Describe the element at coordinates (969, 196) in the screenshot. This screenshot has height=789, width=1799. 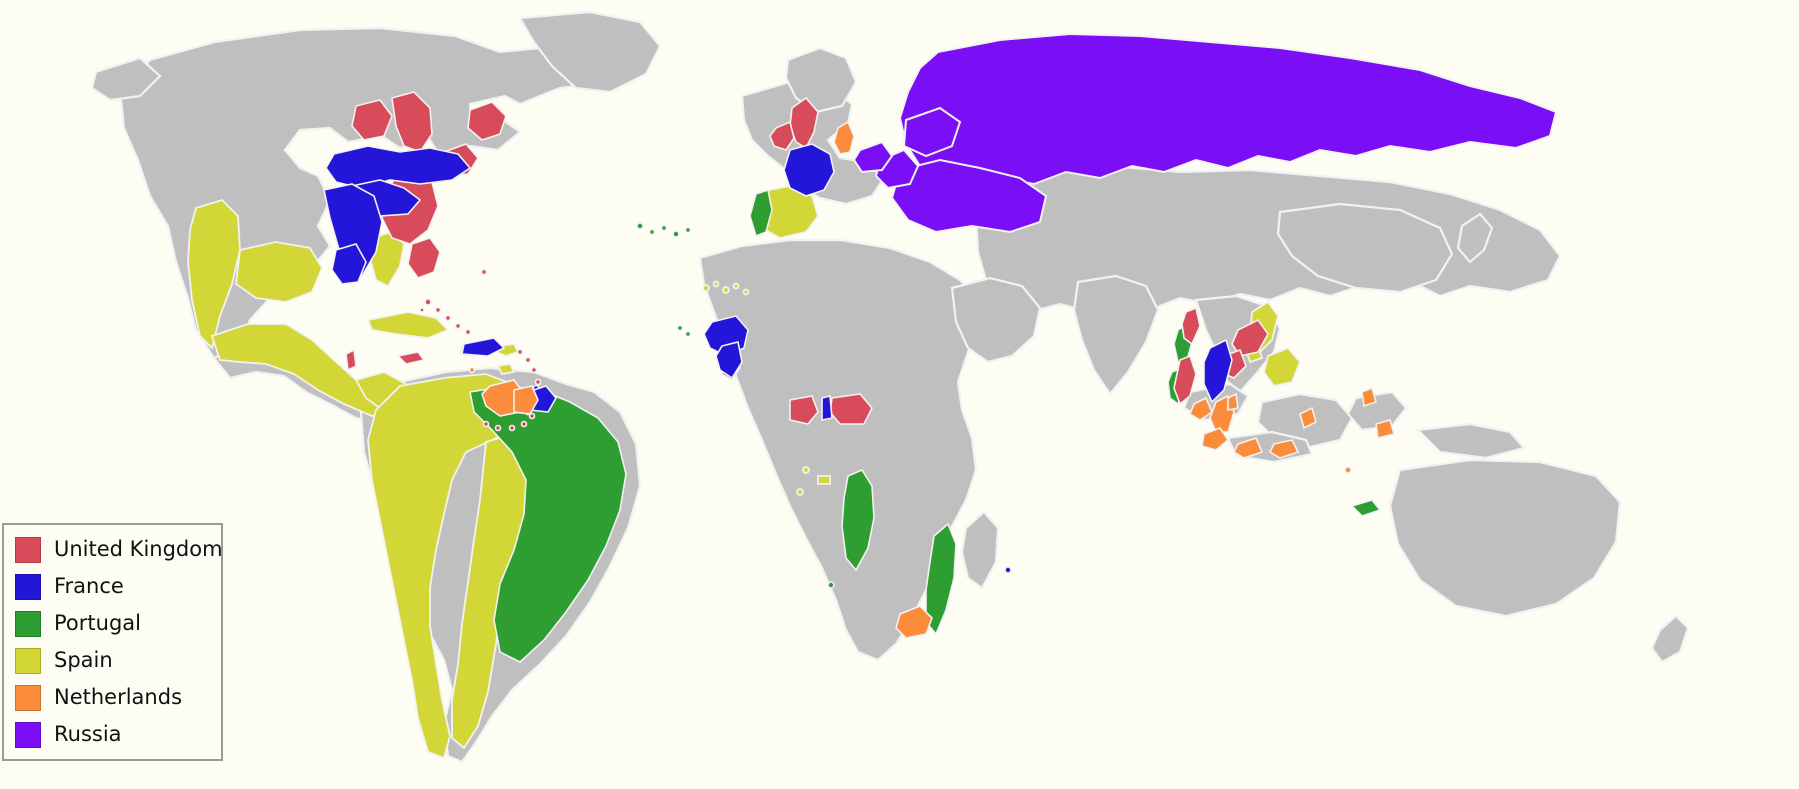
I see `russia-kazakhstan` at that location.